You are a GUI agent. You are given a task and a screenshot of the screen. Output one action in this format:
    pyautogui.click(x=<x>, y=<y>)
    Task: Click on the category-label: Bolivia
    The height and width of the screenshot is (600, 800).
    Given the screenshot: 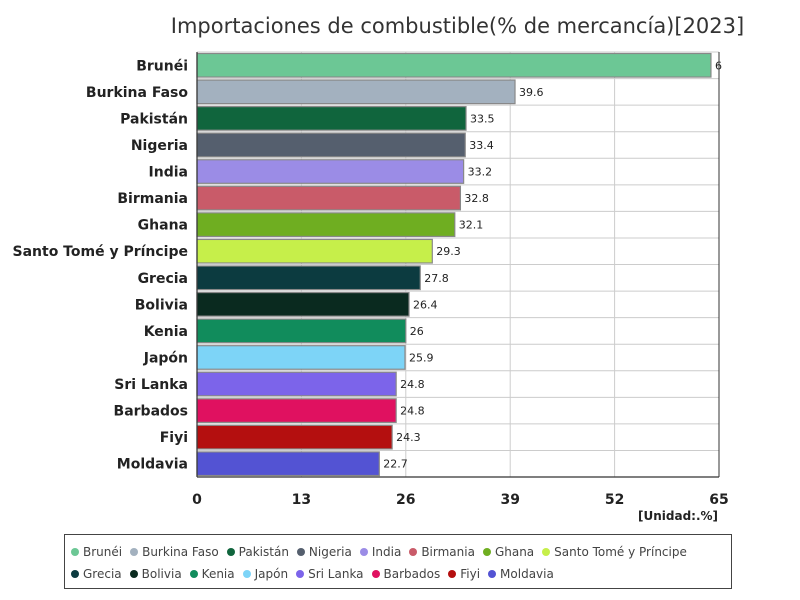 What is the action you would take?
    pyautogui.click(x=161, y=305)
    